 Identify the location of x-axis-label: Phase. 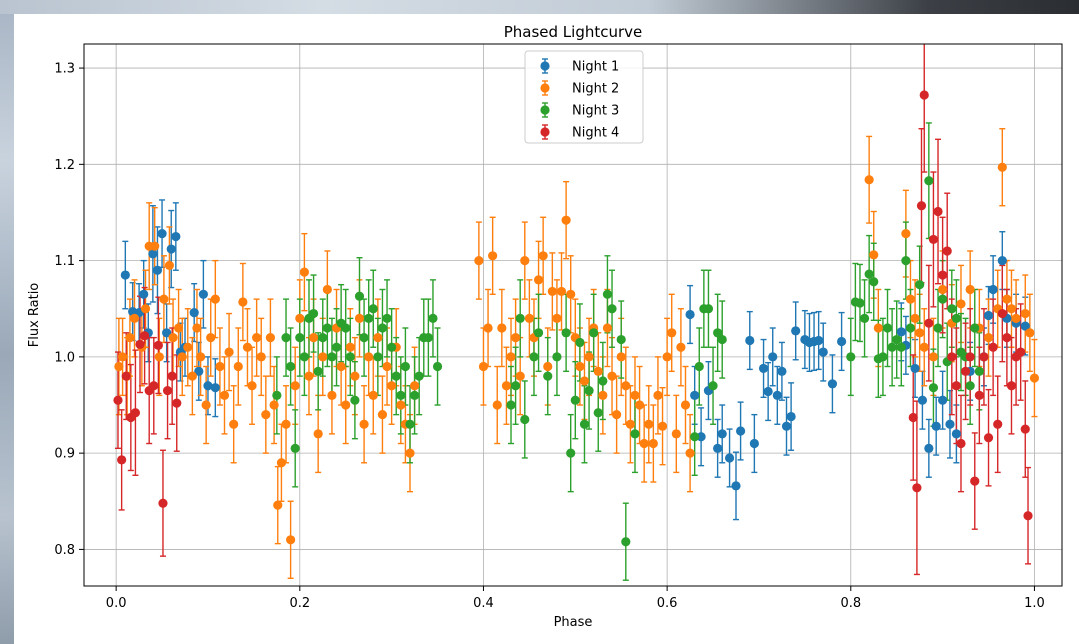
(573, 622).